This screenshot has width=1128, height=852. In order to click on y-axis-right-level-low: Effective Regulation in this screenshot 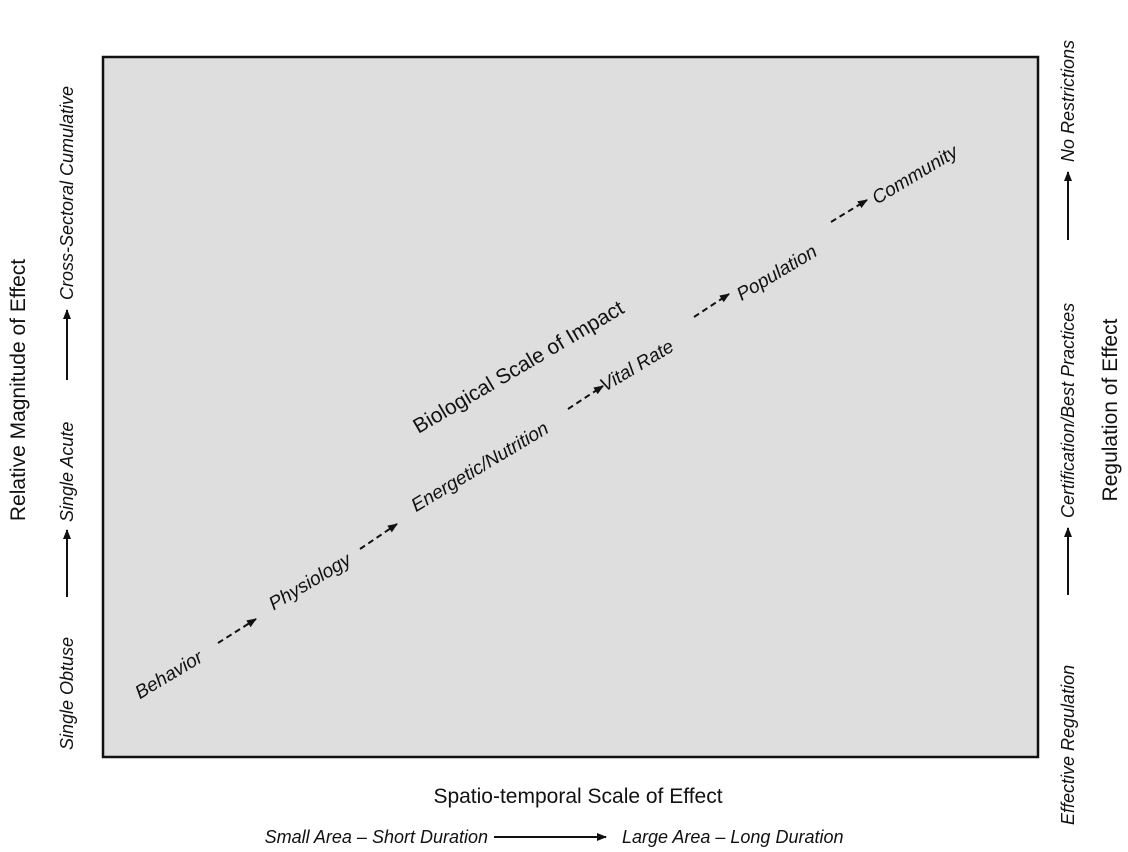, I will do `click(1068, 745)`.